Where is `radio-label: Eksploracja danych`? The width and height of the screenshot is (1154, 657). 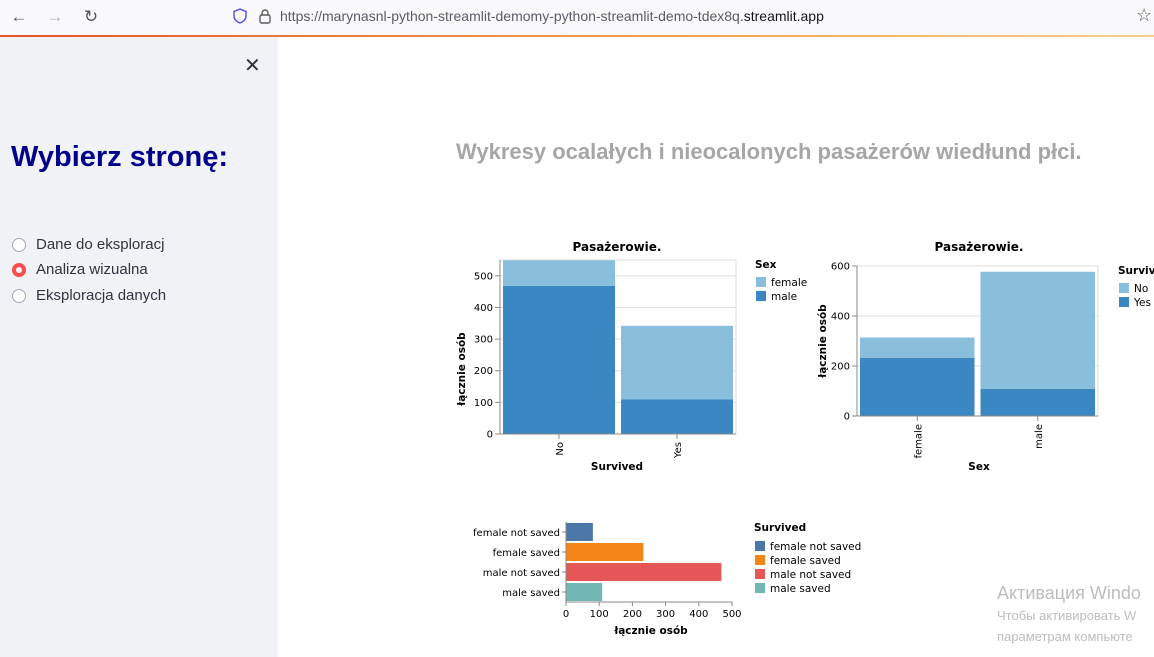 radio-label: Eksploracja danych is located at coordinates (101, 295).